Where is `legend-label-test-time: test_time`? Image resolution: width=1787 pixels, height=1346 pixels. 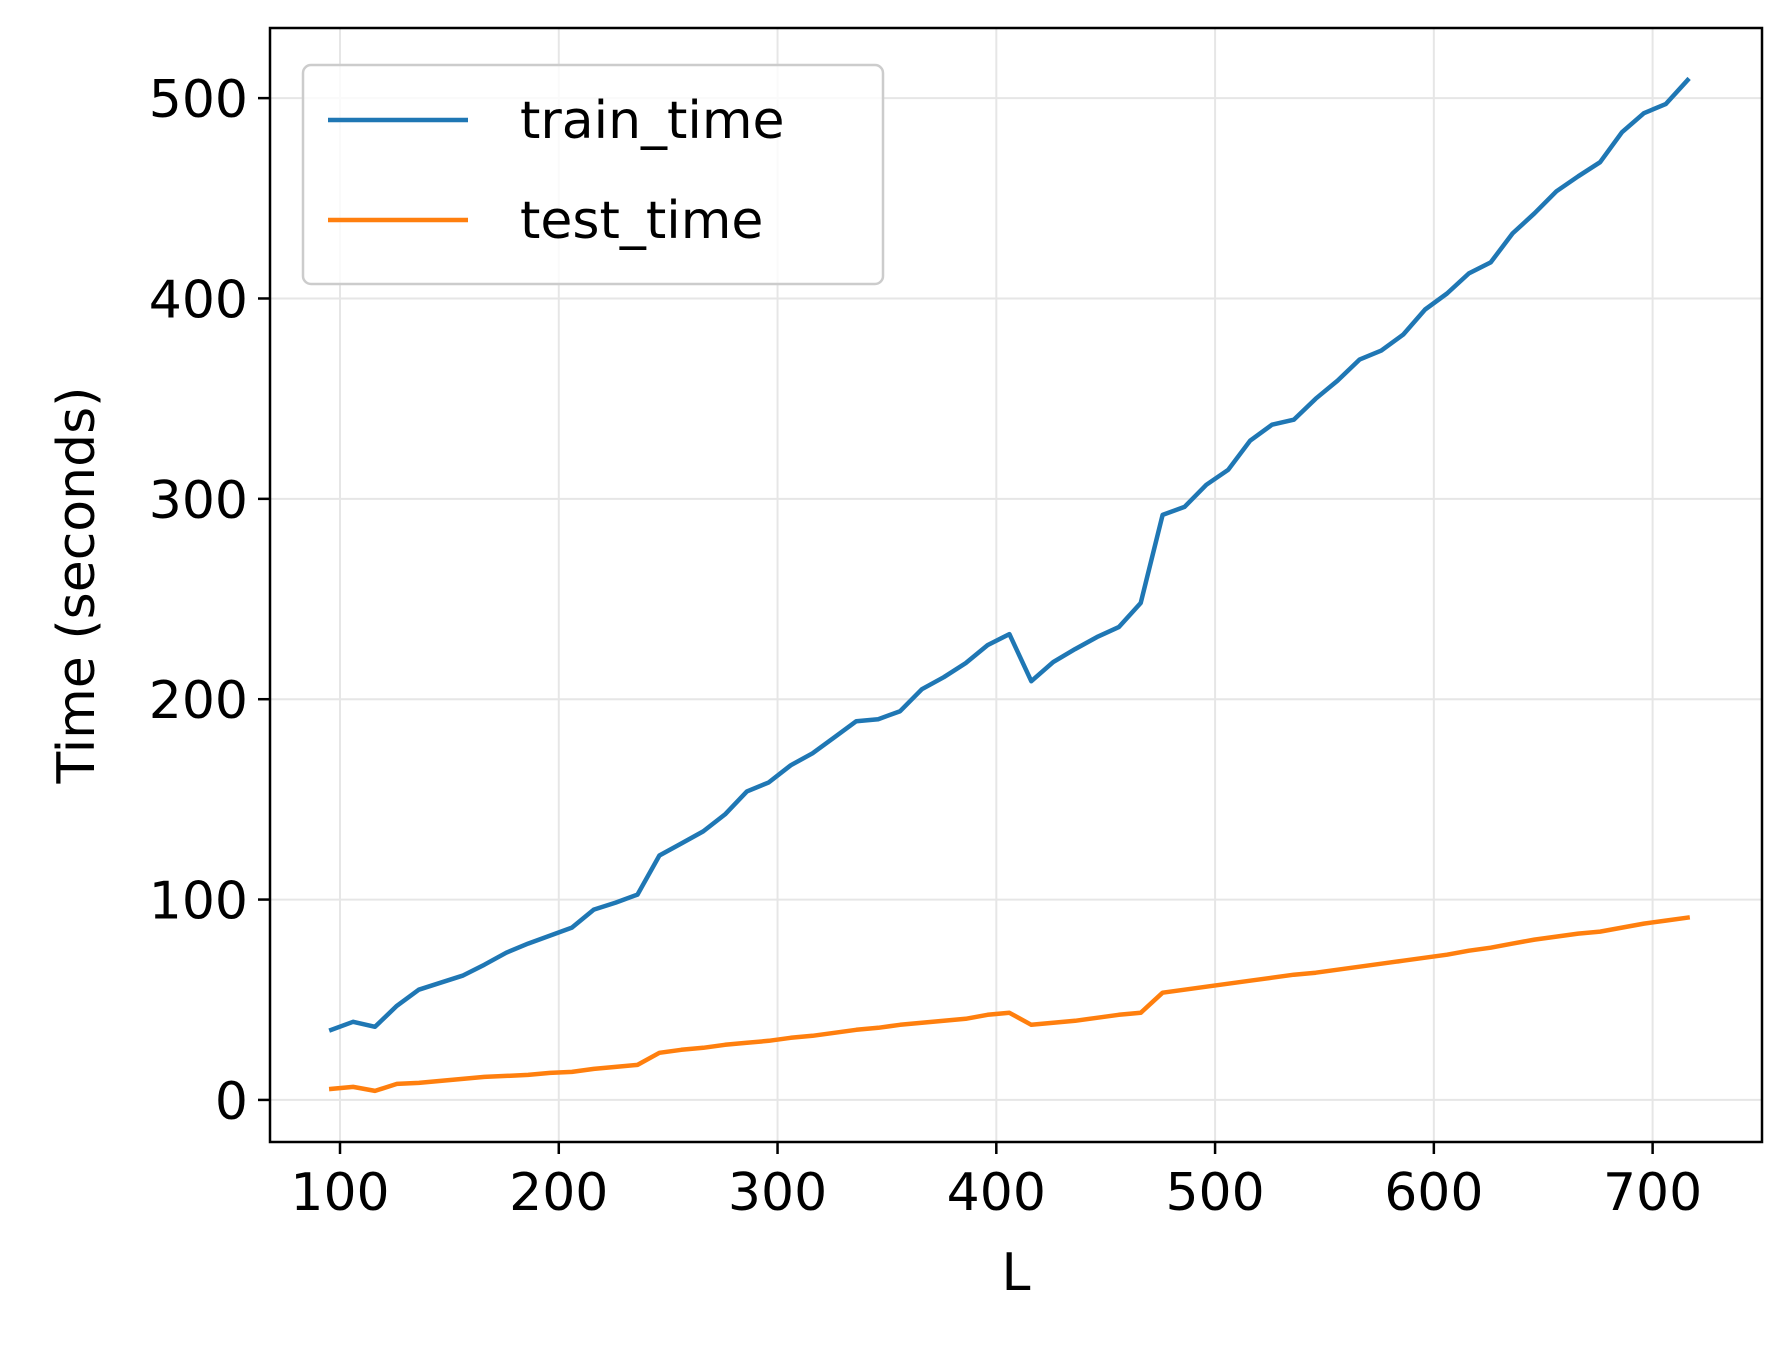
legend-label-test-time: test_time is located at coordinates (641, 221).